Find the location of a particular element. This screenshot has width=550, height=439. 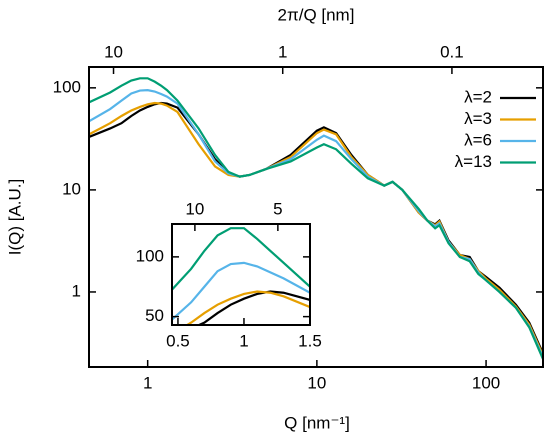

plot-frame is located at coordinates (241, 274).